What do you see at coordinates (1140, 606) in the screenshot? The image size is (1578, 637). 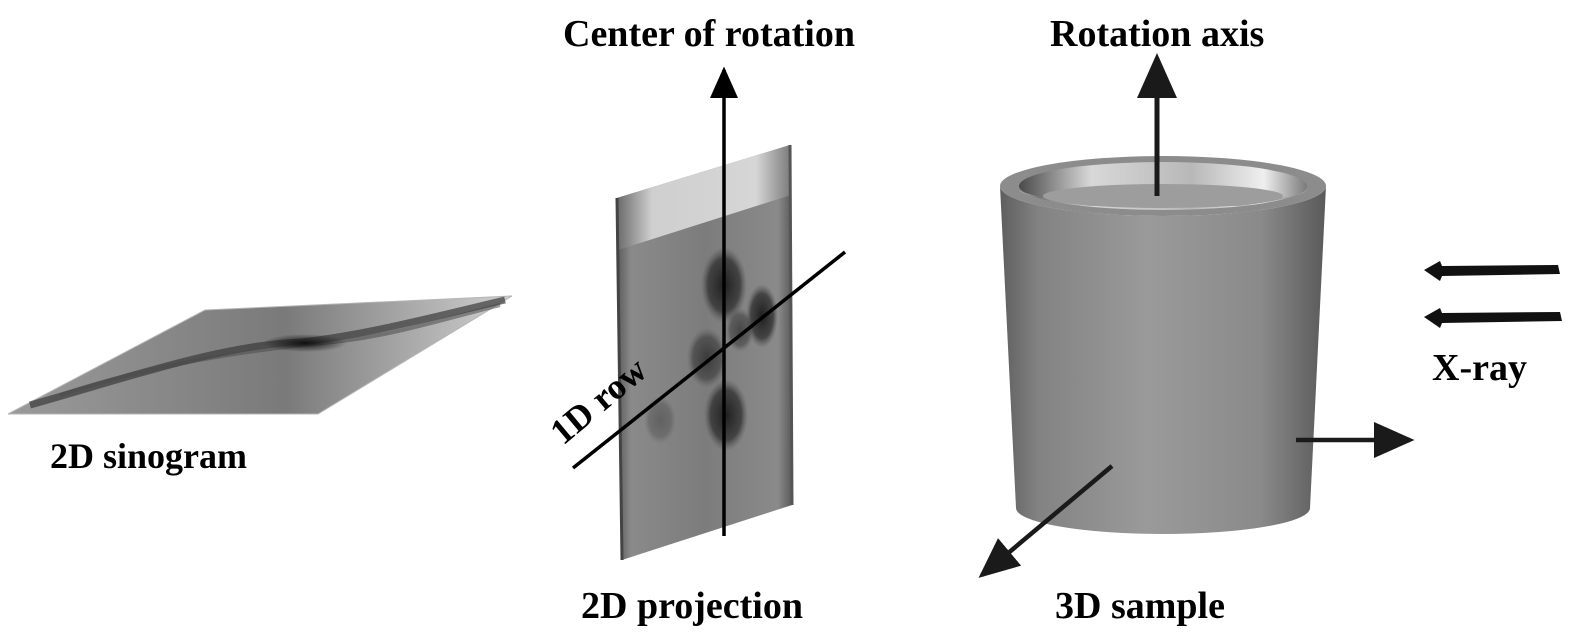 I see `sample-label: 3D sample` at bounding box center [1140, 606].